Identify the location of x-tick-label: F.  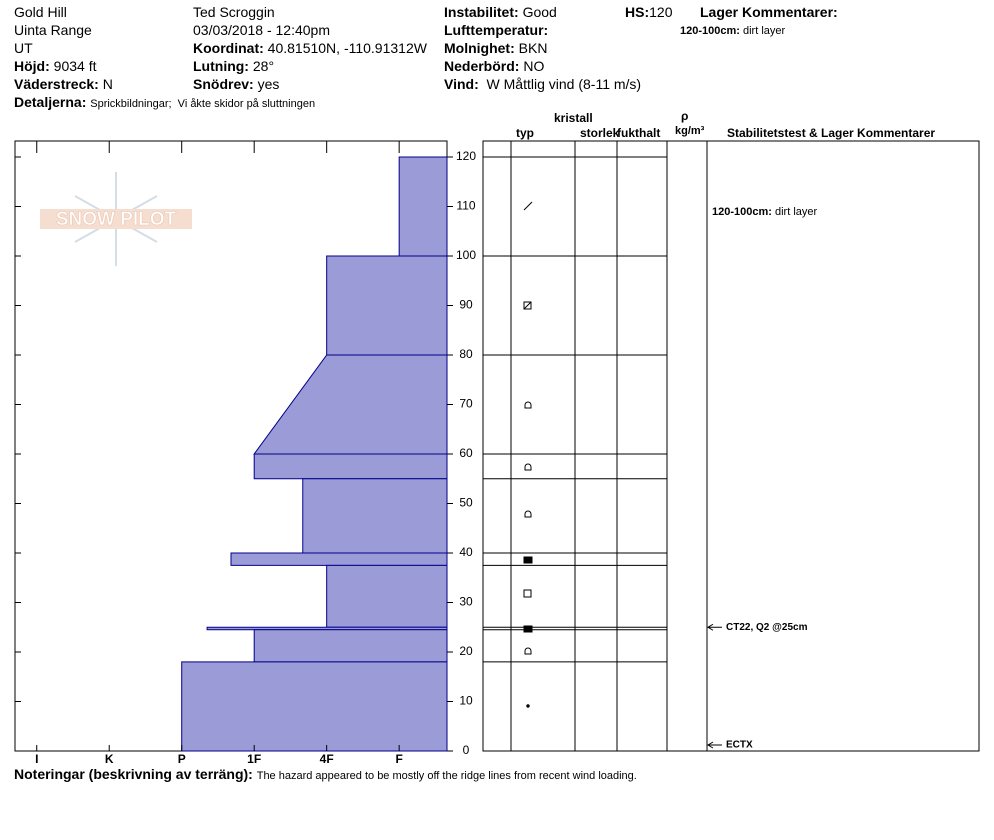
(398, 759).